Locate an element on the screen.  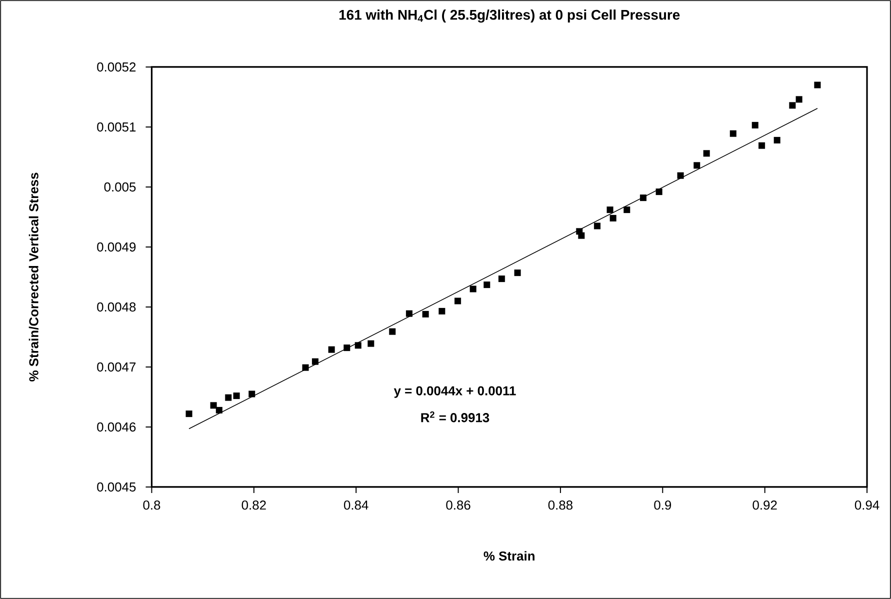
x-axis-title: % Strain is located at coordinates (509, 556).